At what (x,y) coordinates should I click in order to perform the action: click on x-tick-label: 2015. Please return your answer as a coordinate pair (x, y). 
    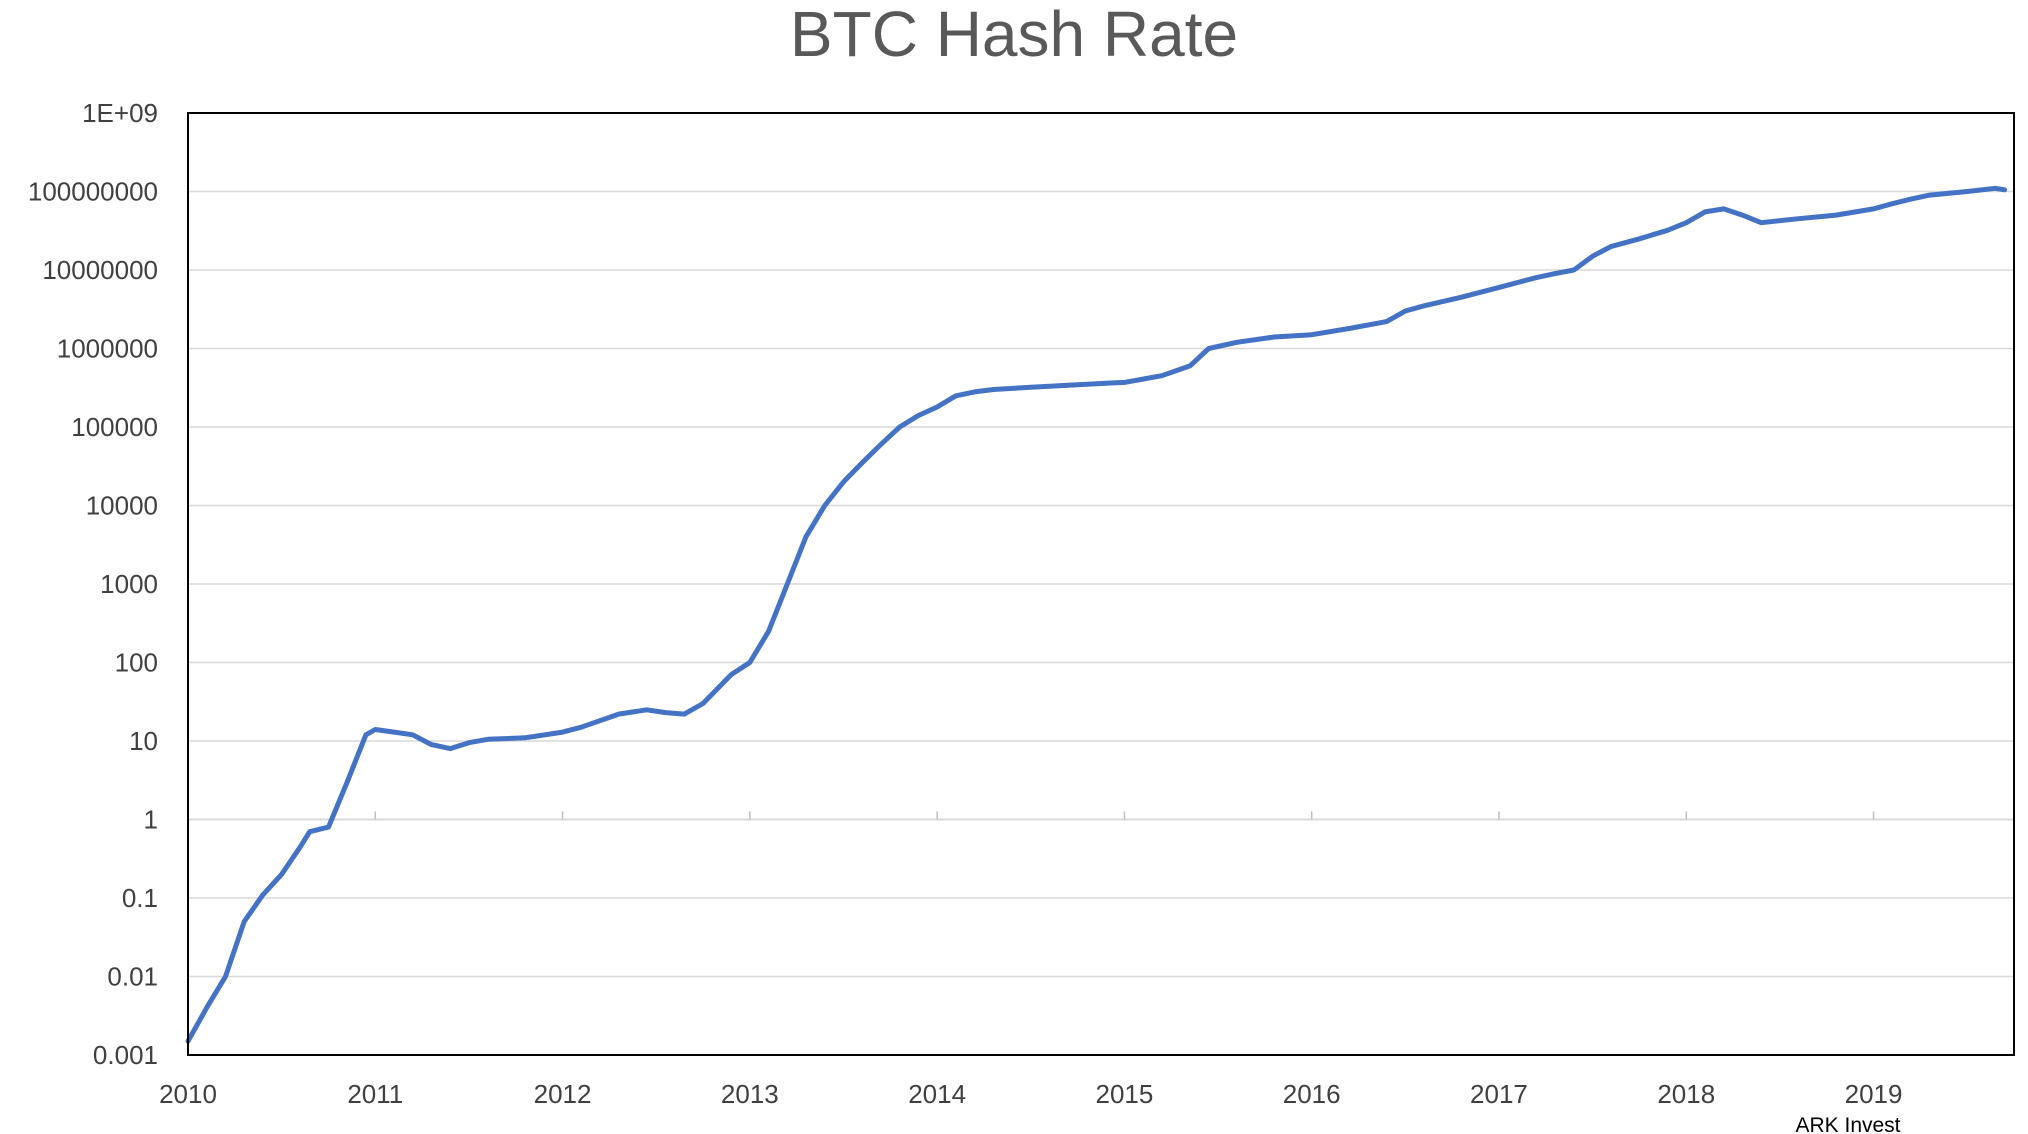
    Looking at the image, I should click on (1124, 1094).